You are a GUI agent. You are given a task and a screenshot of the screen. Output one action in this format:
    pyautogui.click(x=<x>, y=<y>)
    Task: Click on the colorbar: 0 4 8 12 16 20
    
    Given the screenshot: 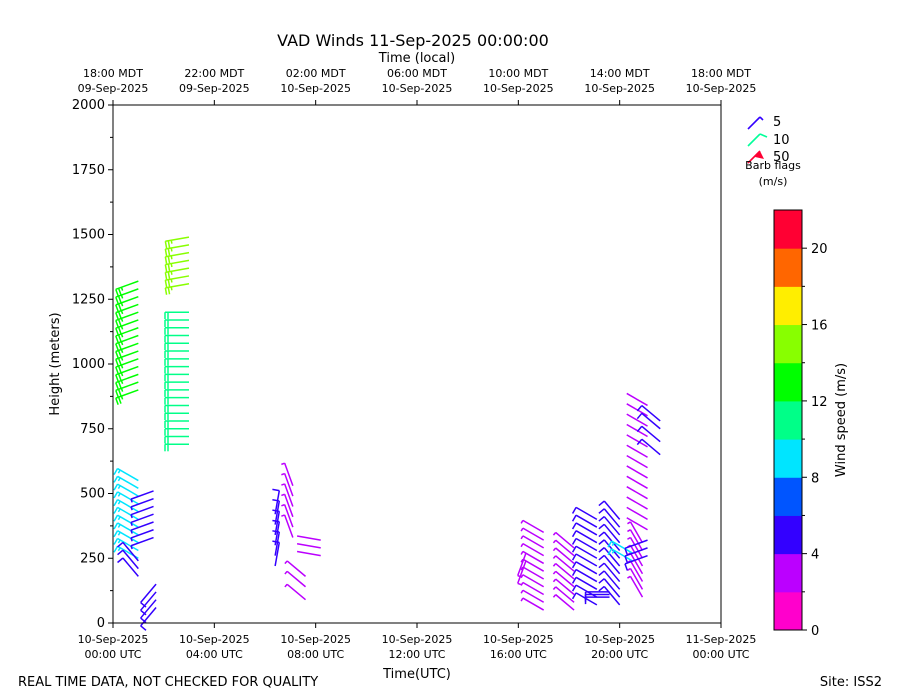 What is the action you would take?
    pyautogui.click(x=800, y=424)
    